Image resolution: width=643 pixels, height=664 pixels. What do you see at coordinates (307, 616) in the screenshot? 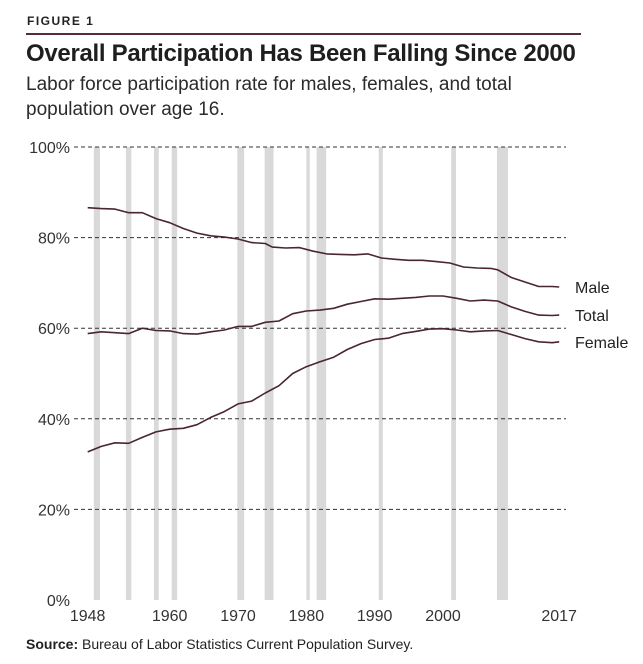
I see `x-tick-label: 1980` at bounding box center [307, 616].